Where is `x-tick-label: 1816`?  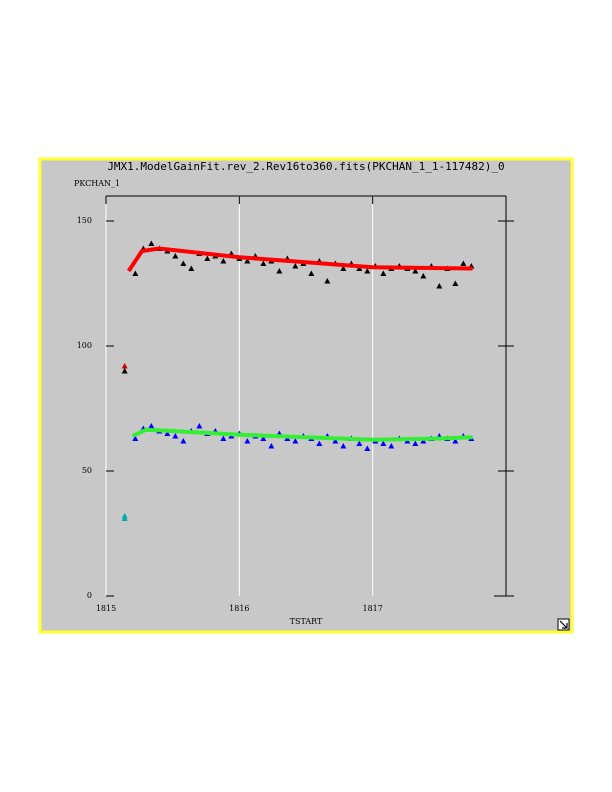
x-tick-label: 1816 is located at coordinates (239, 608).